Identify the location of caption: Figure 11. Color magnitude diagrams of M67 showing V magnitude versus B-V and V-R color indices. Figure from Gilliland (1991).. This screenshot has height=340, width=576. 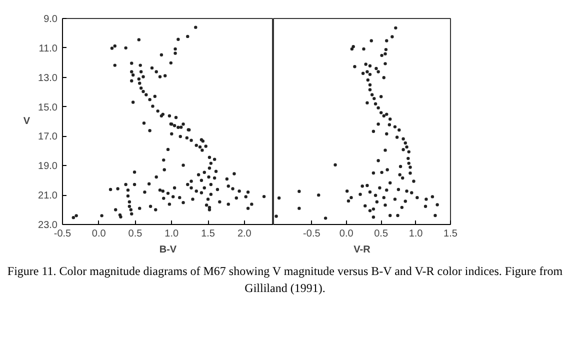
(285, 280).